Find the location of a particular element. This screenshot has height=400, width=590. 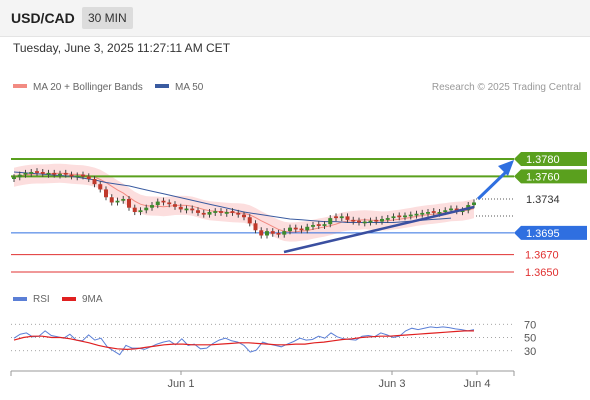

x-tick-label: Jun 4 is located at coordinates (477, 384).